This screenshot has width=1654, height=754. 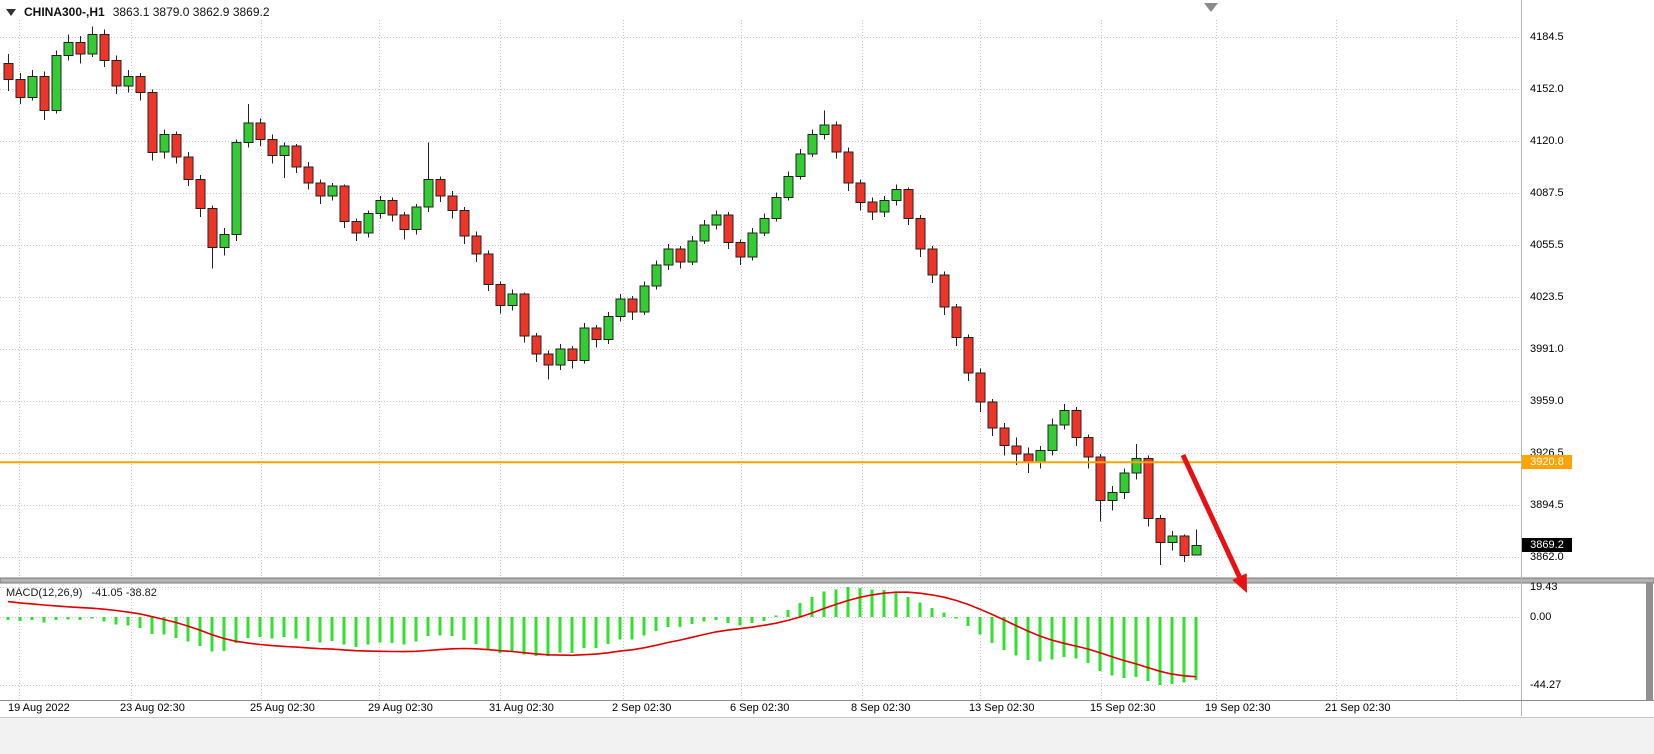 I want to click on macd-axis-label: -44.27, so click(x=1546, y=685).